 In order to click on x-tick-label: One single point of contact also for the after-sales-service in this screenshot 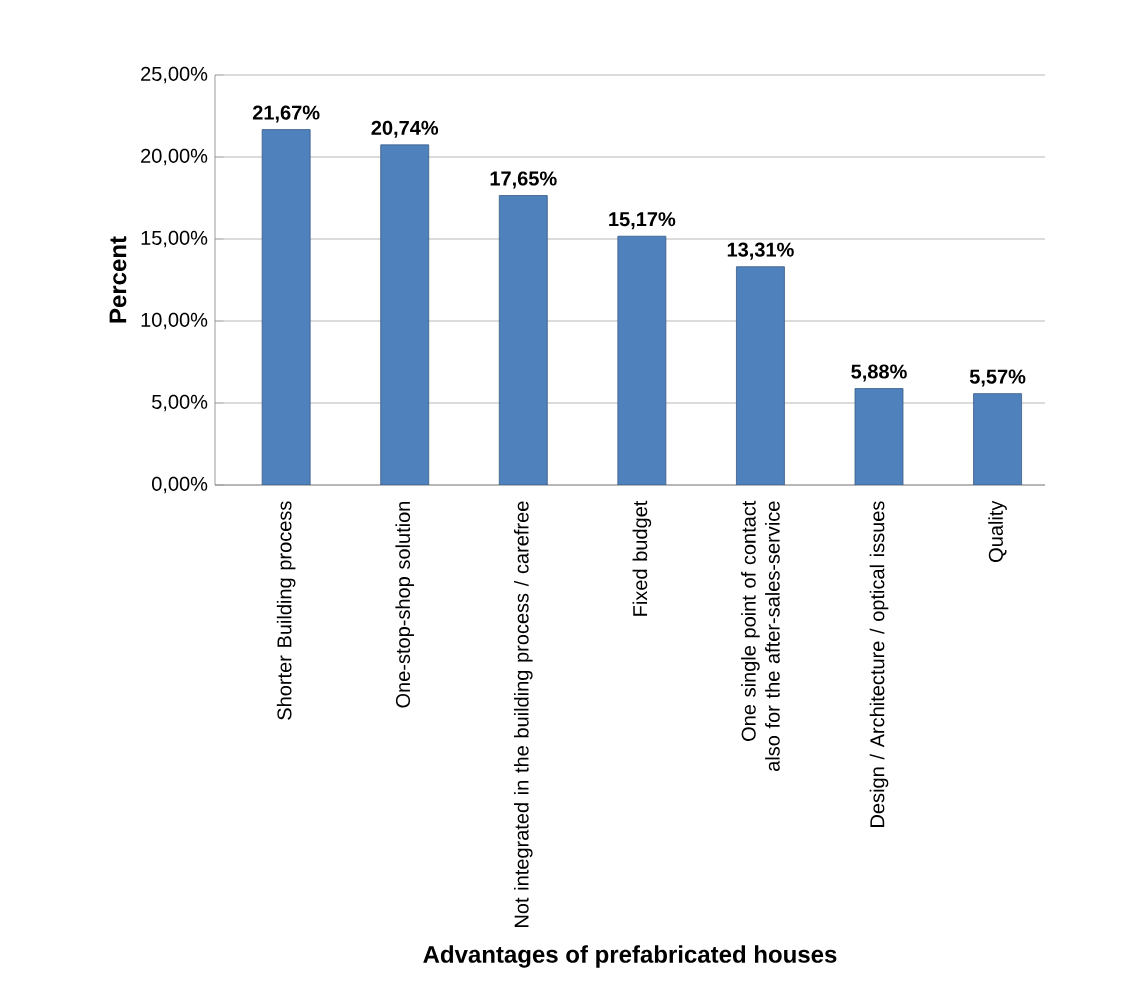, I will do `click(760, 635)`.